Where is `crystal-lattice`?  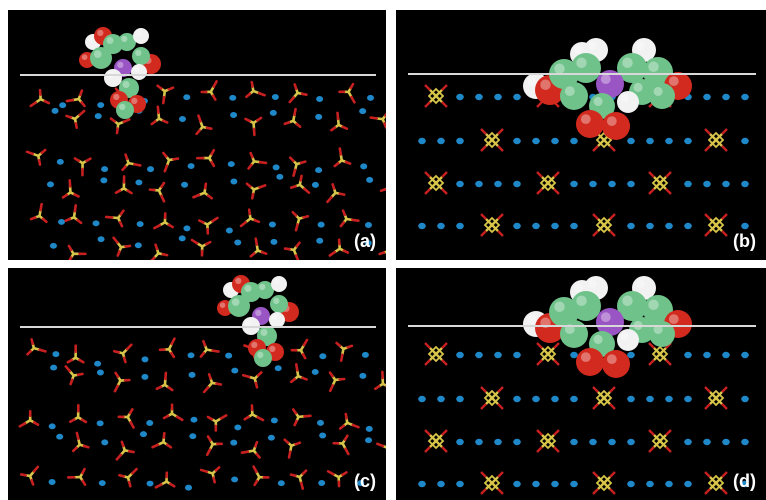 crystal-lattice is located at coordinates (202, 414).